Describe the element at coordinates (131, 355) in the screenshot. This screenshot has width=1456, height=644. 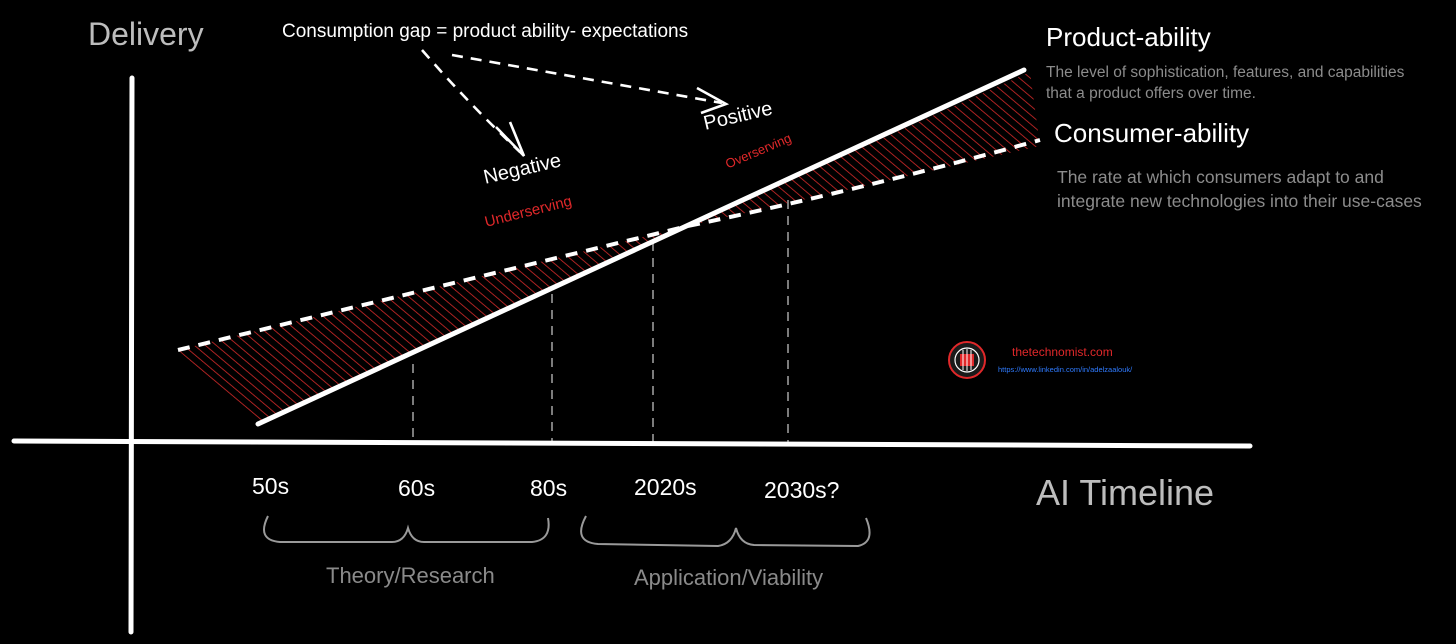
I see `y-axis` at that location.